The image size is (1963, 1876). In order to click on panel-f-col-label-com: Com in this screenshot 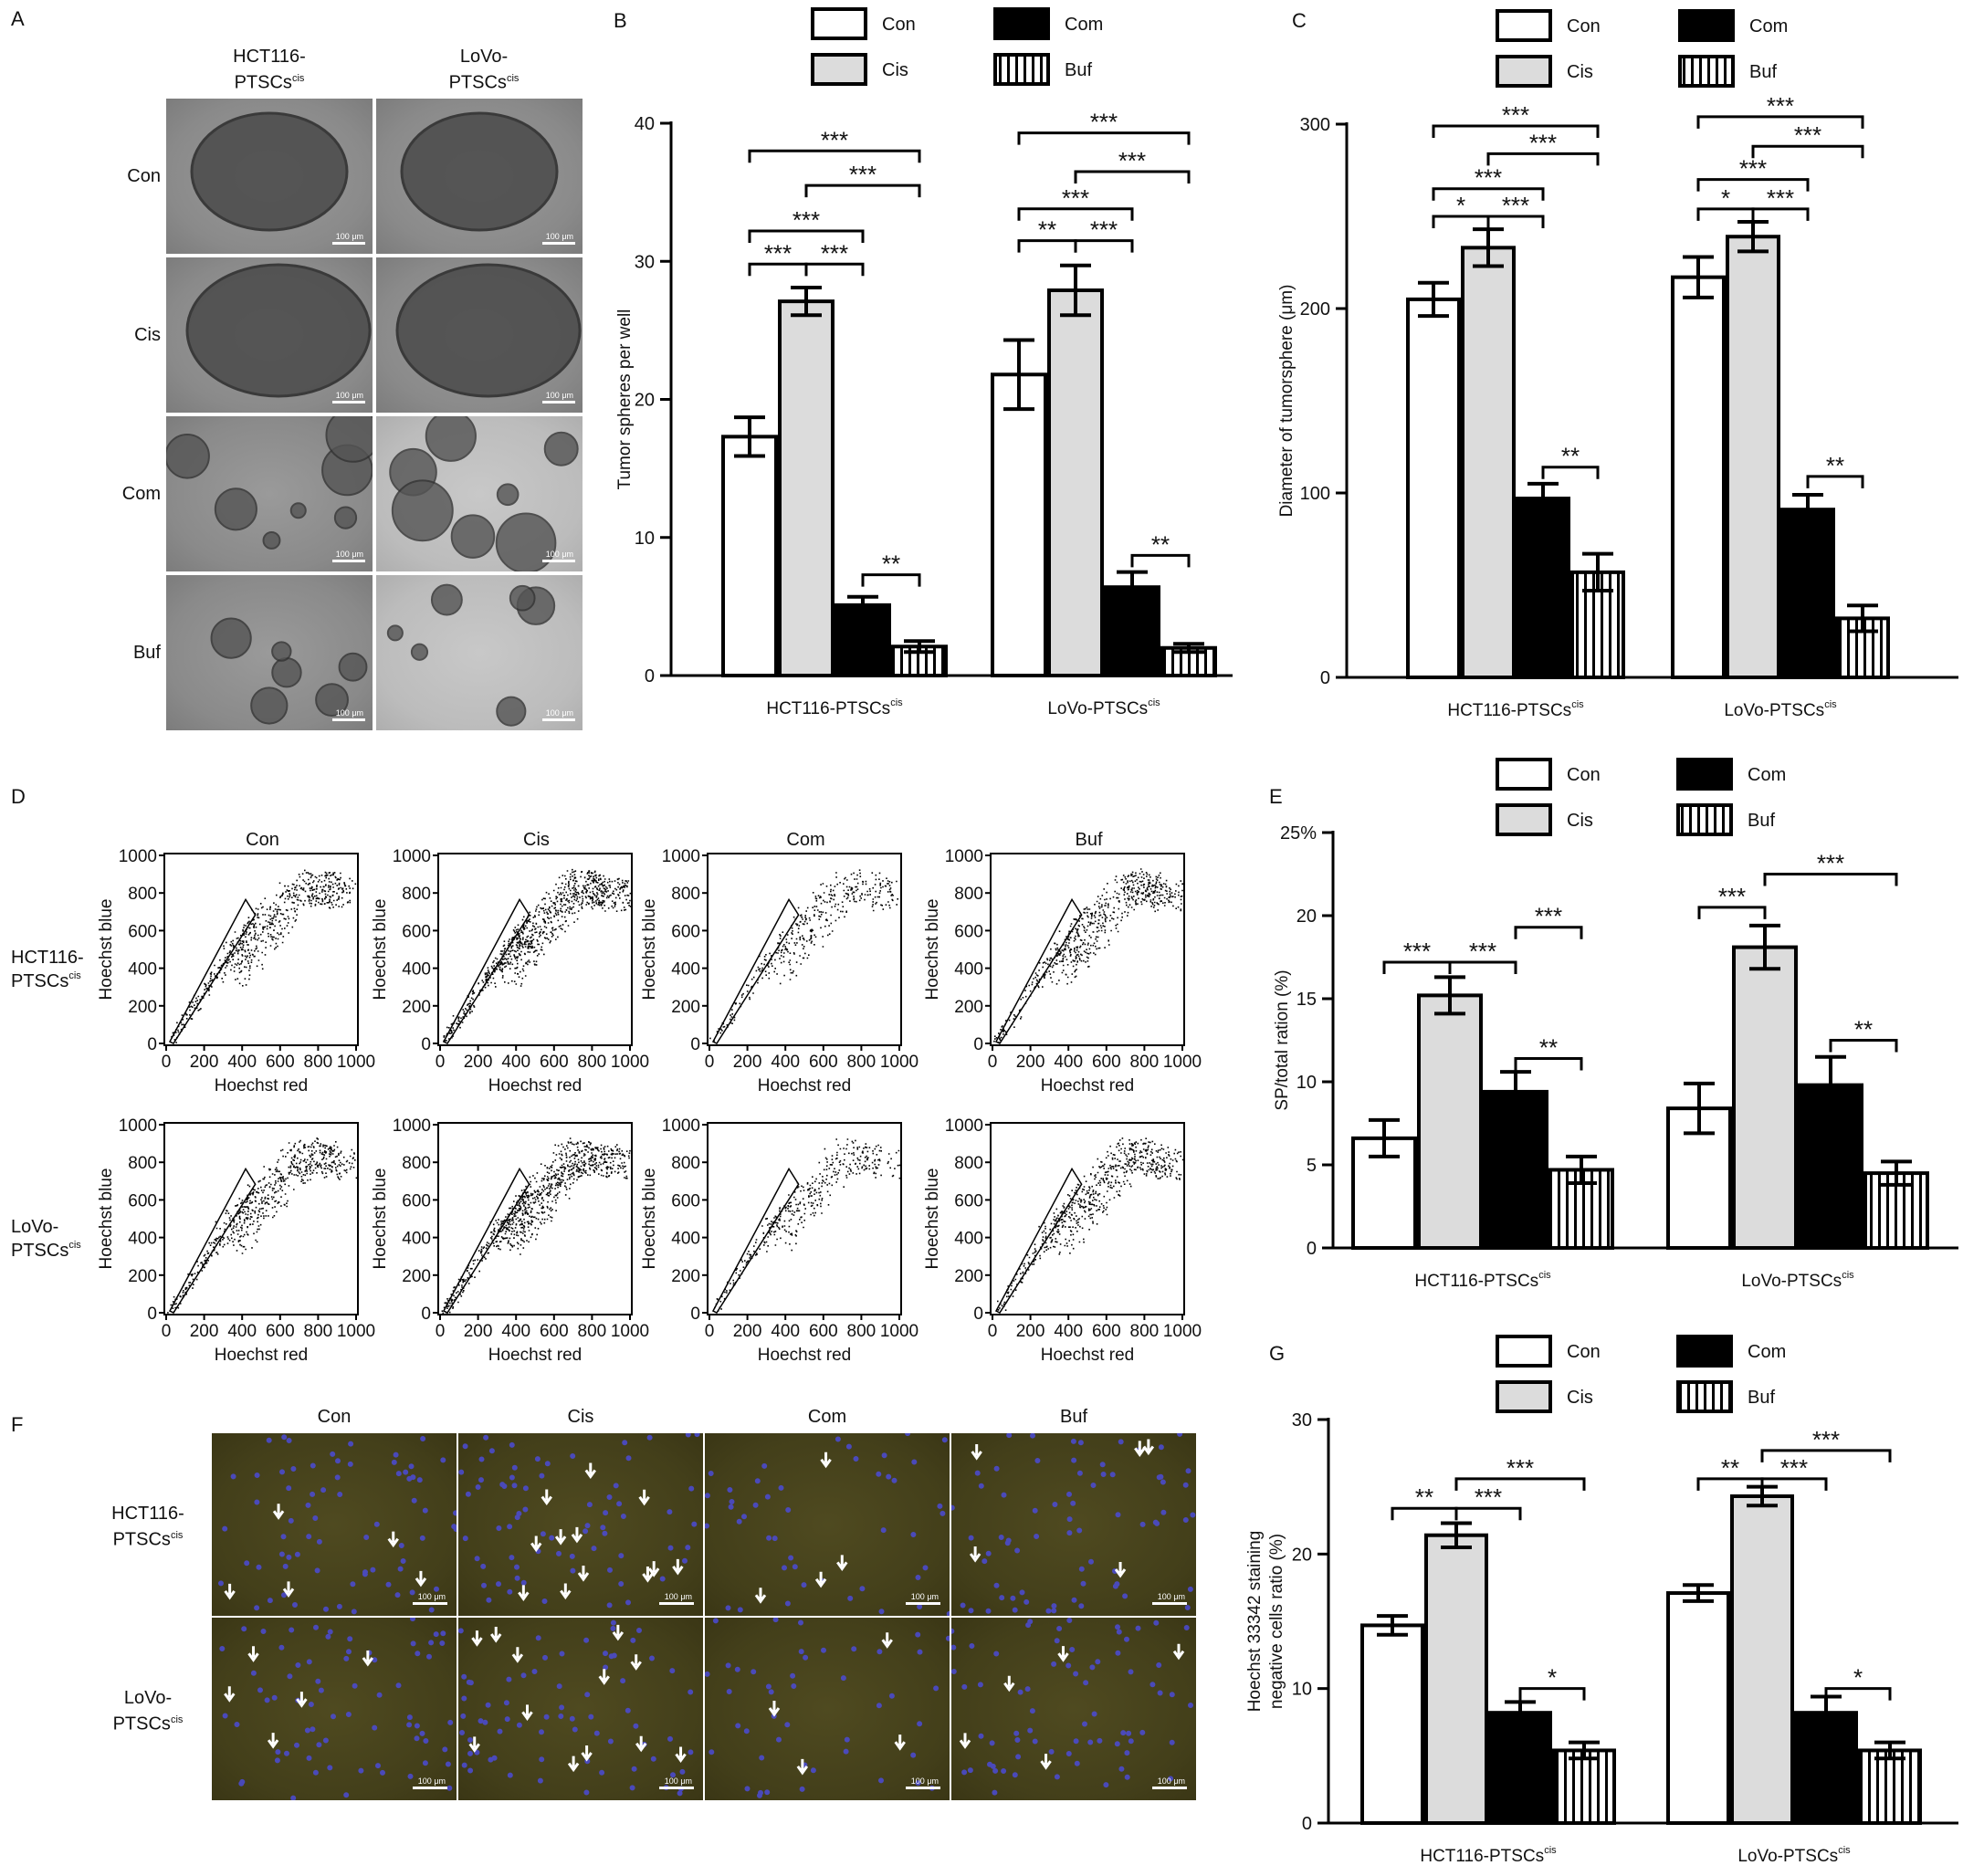, I will do `click(827, 1417)`.